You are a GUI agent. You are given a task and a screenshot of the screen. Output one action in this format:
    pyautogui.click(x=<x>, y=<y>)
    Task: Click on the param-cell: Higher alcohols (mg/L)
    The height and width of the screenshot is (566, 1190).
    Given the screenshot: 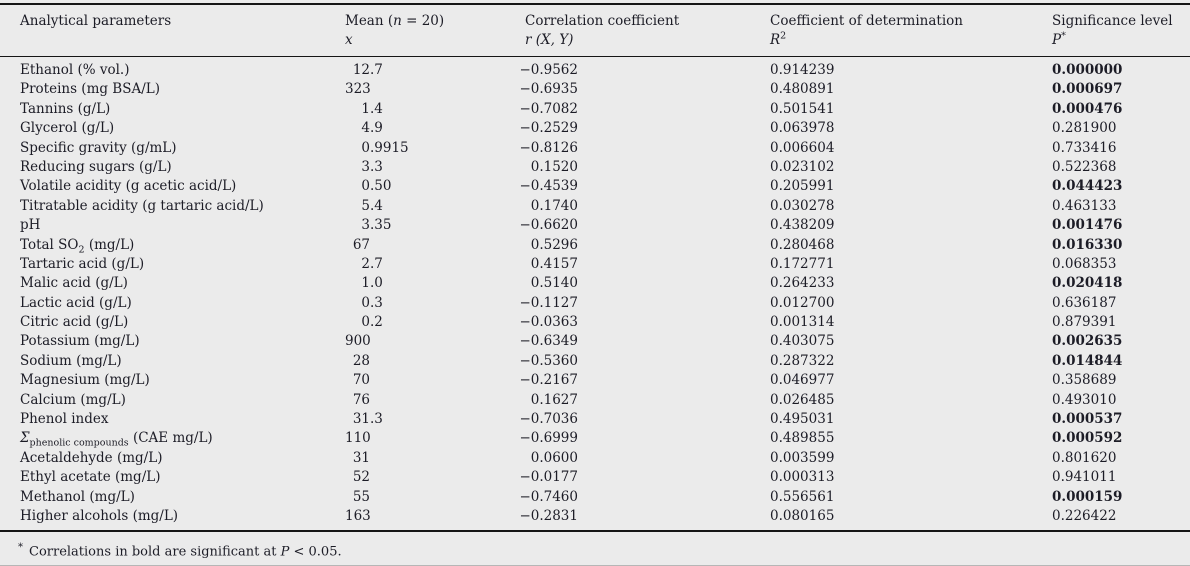 What is the action you would take?
    pyautogui.click(x=182, y=516)
    